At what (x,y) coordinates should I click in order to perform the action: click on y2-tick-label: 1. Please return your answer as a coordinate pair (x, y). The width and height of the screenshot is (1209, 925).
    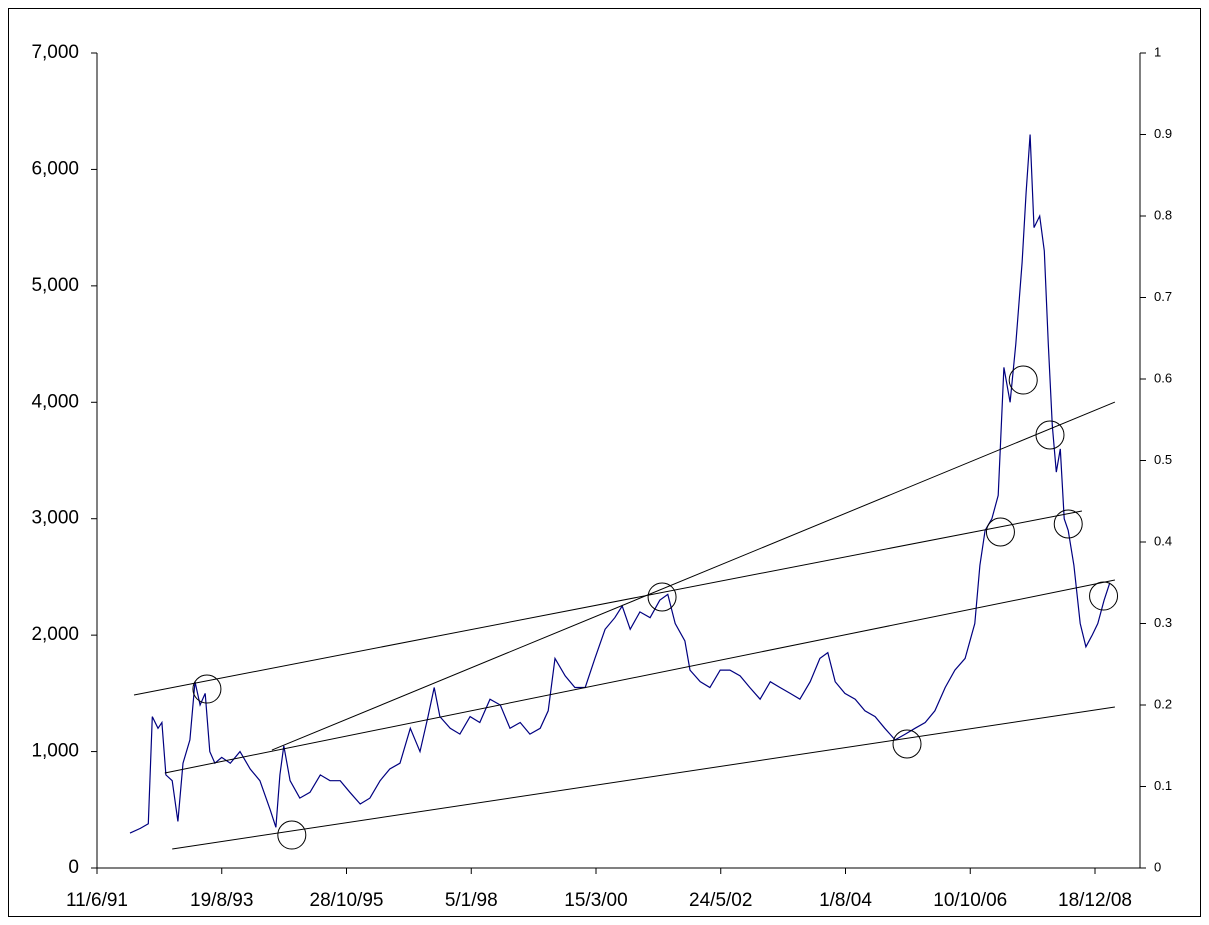
    Looking at the image, I should click on (1157, 51).